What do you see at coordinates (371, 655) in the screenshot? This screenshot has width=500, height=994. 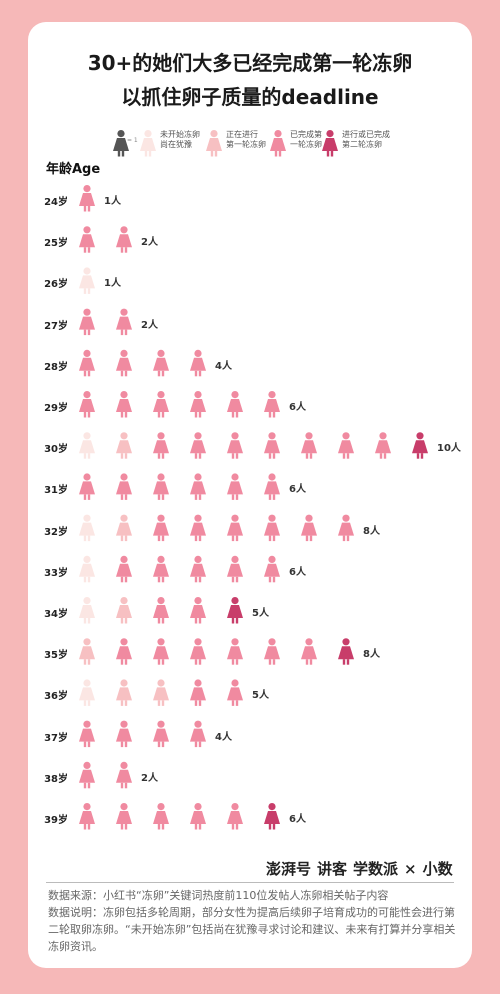 I see `count-label: 8人` at bounding box center [371, 655].